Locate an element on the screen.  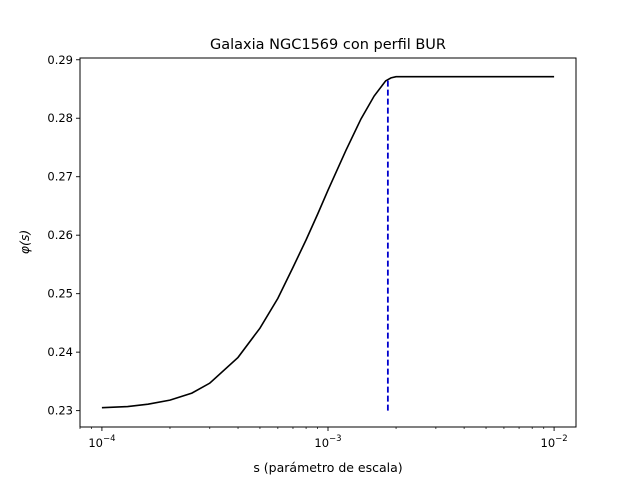
y-tick-label: 0.24 is located at coordinates (60, 352).